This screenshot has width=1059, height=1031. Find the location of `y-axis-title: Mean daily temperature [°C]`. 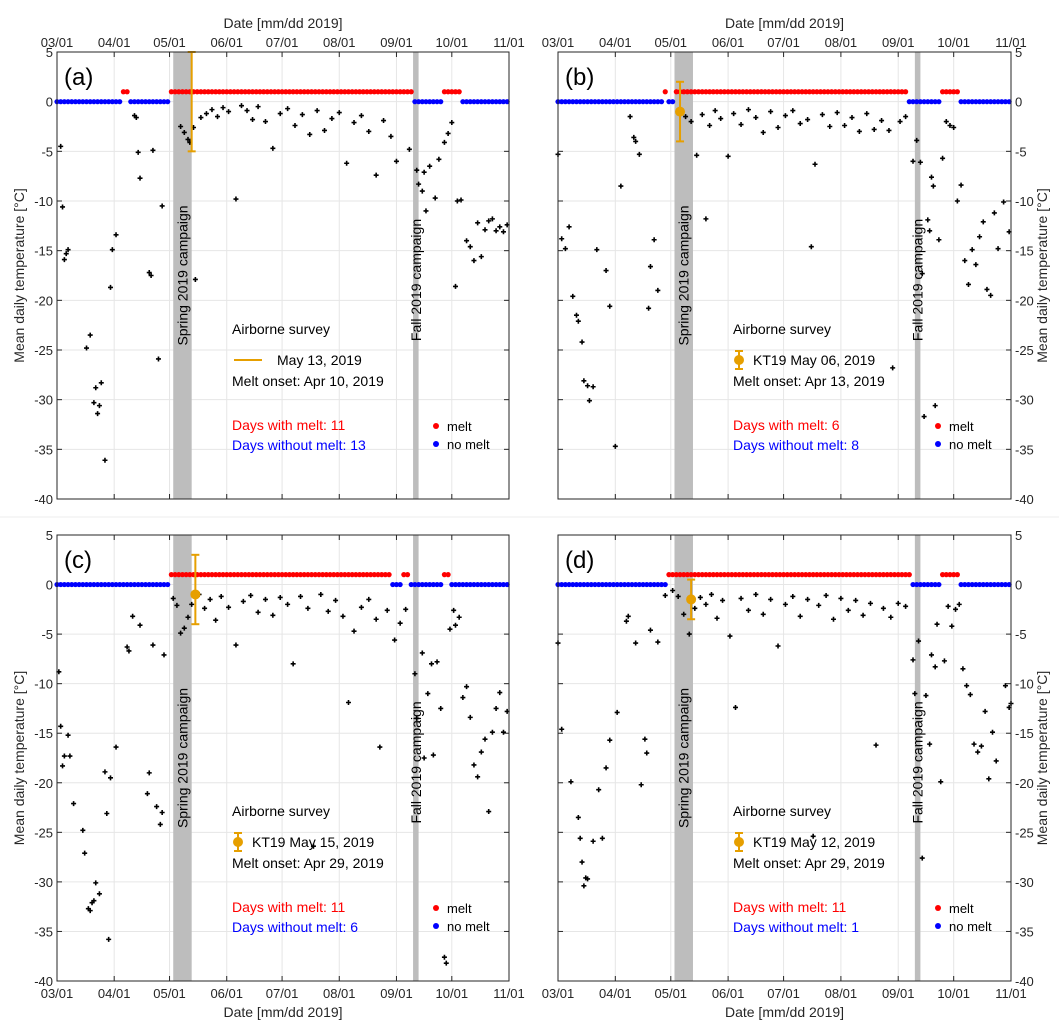

y-axis-title: Mean daily temperature [°C] is located at coordinates (19, 275).